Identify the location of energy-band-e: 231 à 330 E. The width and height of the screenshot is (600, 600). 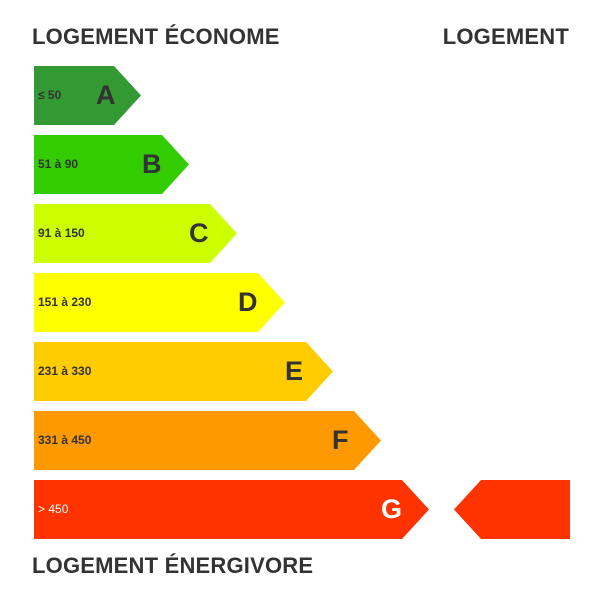
(183, 371).